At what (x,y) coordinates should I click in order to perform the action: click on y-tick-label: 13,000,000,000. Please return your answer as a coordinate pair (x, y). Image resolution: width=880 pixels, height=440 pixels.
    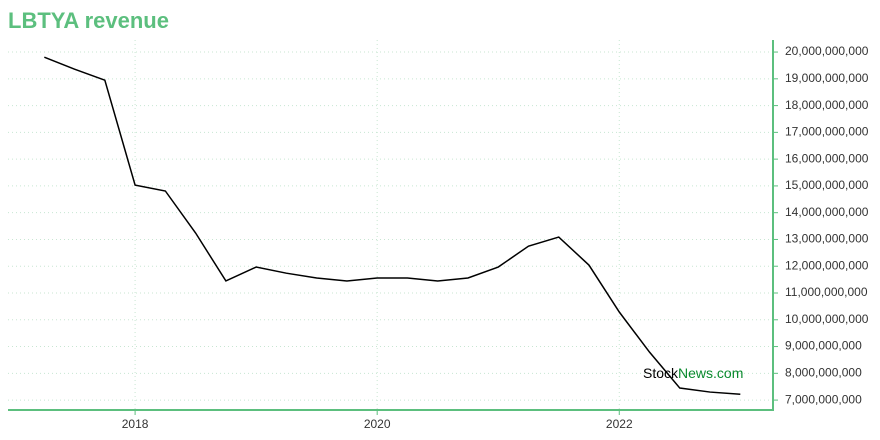
    Looking at the image, I should click on (827, 239).